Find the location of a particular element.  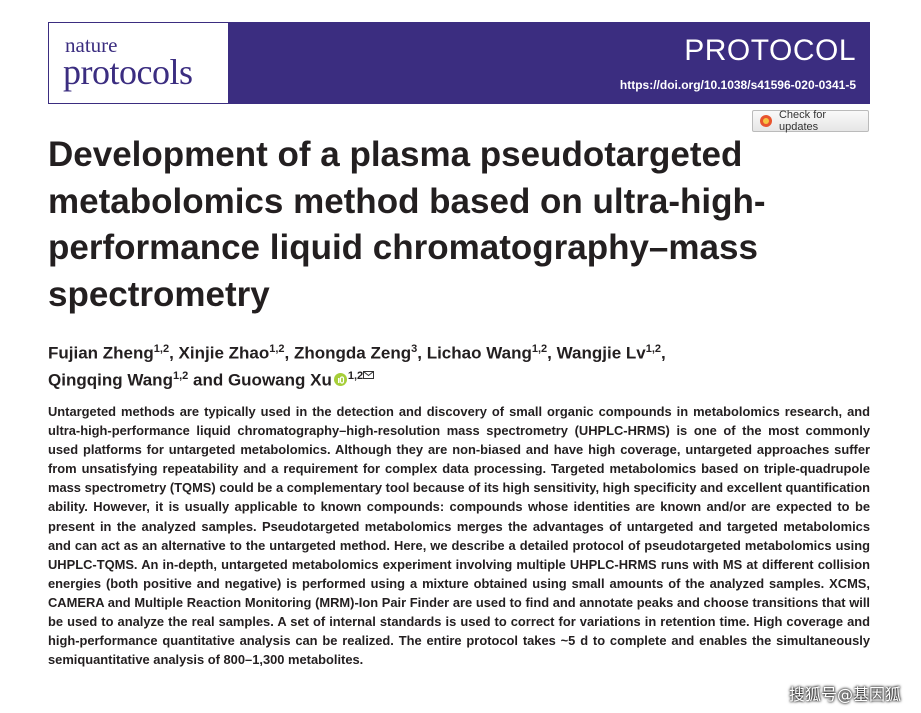

mail-icon is located at coordinates (369, 375).